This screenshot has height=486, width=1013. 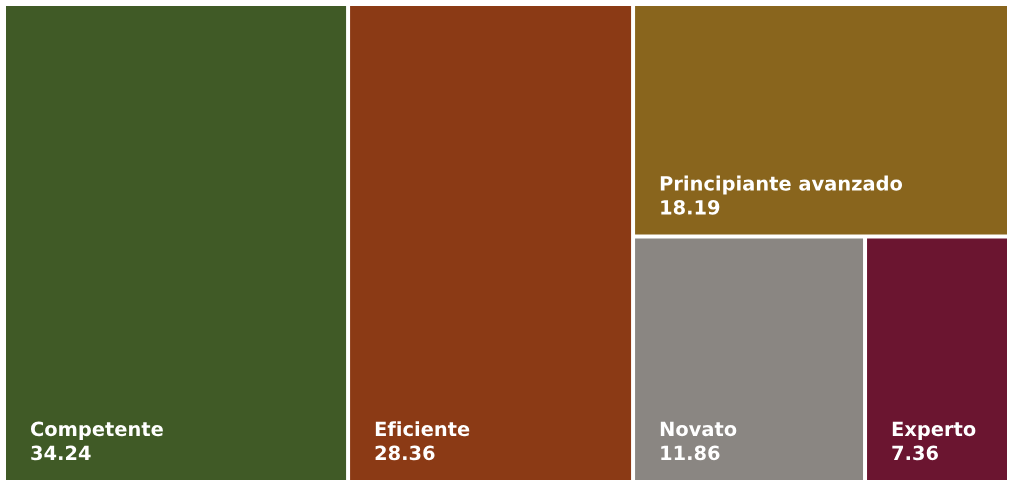 What do you see at coordinates (934, 431) in the screenshot?
I see `category-label: Experto` at bounding box center [934, 431].